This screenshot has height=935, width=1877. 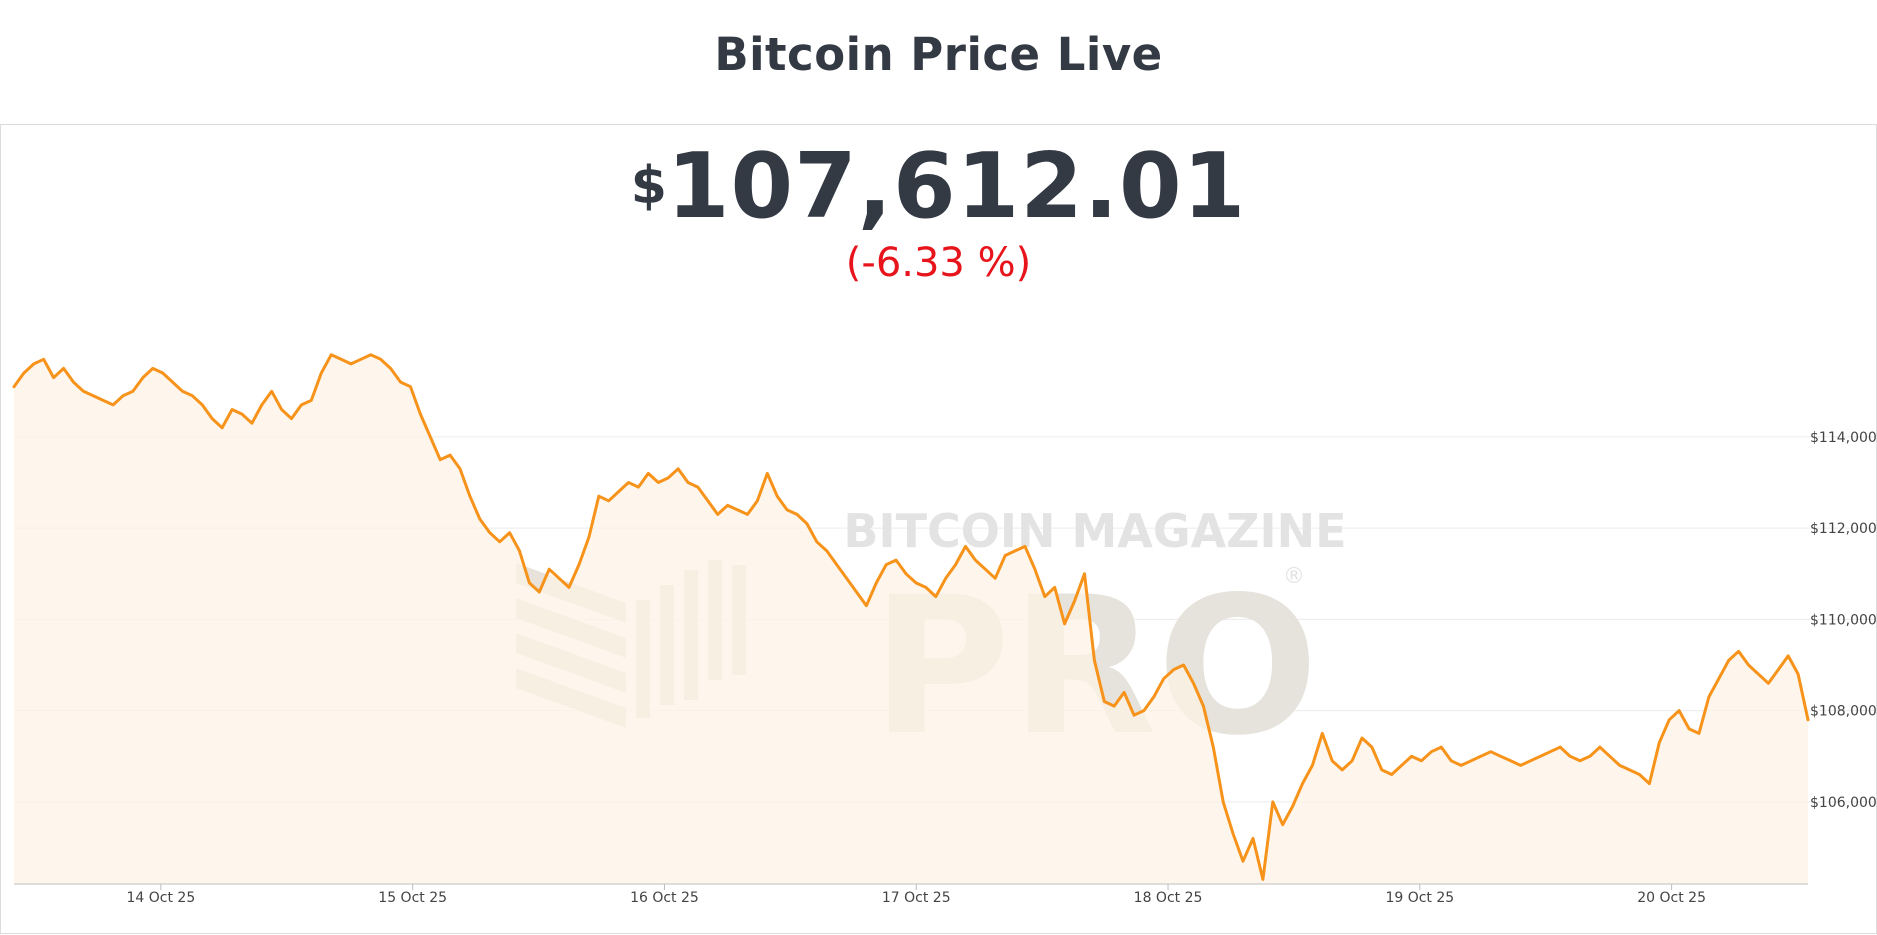 What do you see at coordinates (664, 898) in the screenshot?
I see `x-tick-label: 16 Oct 25` at bounding box center [664, 898].